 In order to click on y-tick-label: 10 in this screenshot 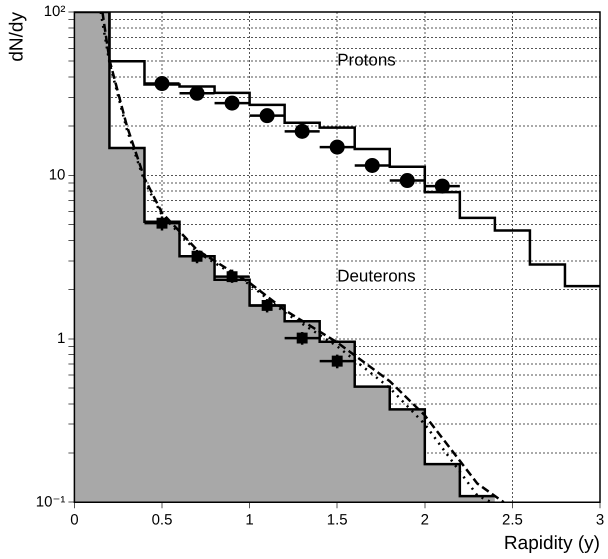, I will do `click(57, 175)`.